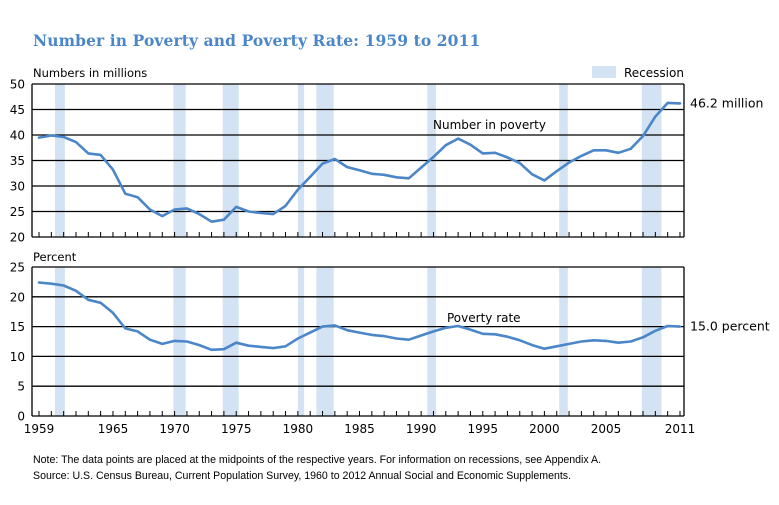  I want to click on y-tick-label: 5, so click(21, 387).